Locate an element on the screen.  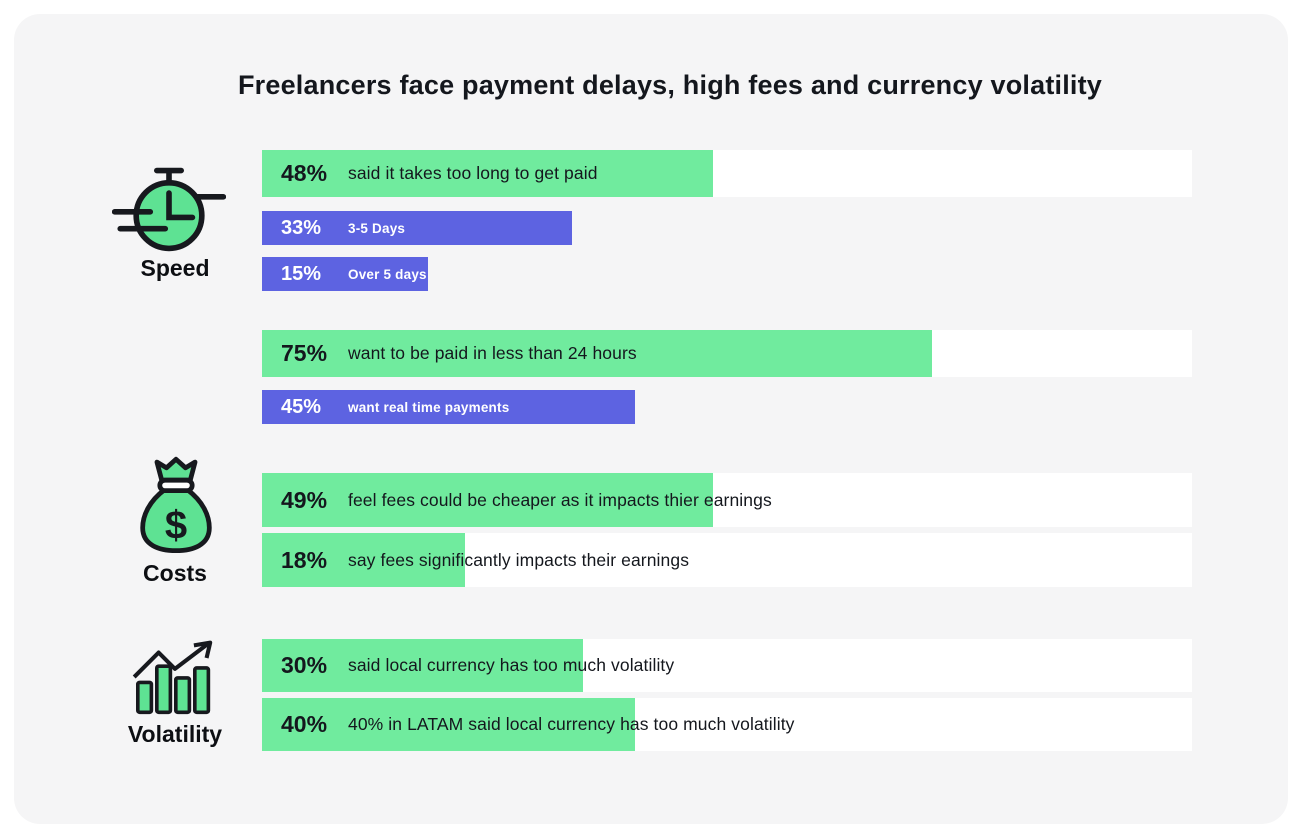
bar-pct-label: 15% is located at coordinates (301, 273).